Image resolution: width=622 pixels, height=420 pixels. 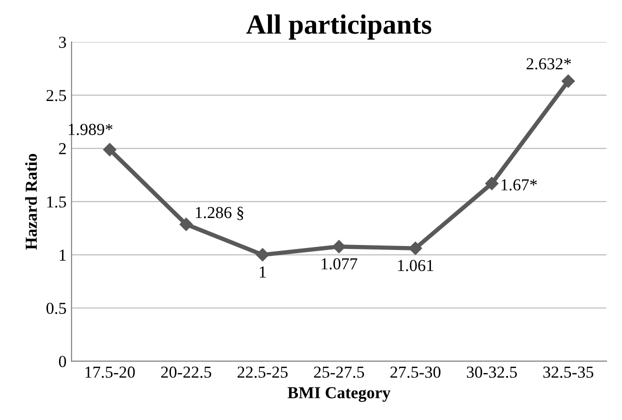 I want to click on data-label: 1, so click(x=263, y=272).